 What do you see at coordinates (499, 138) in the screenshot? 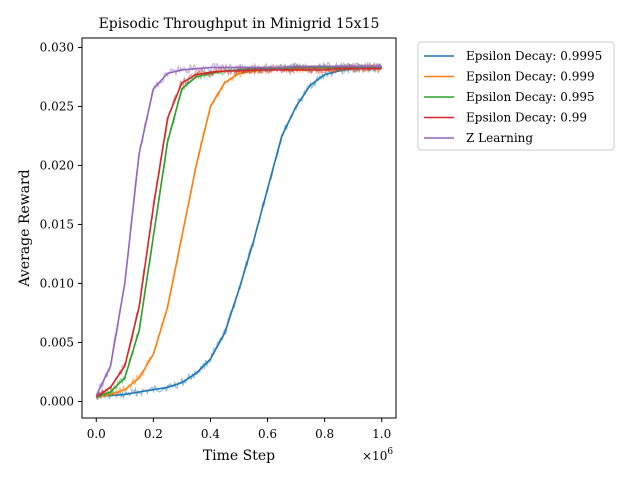
I see `legend-entry: Z Learning` at bounding box center [499, 138].